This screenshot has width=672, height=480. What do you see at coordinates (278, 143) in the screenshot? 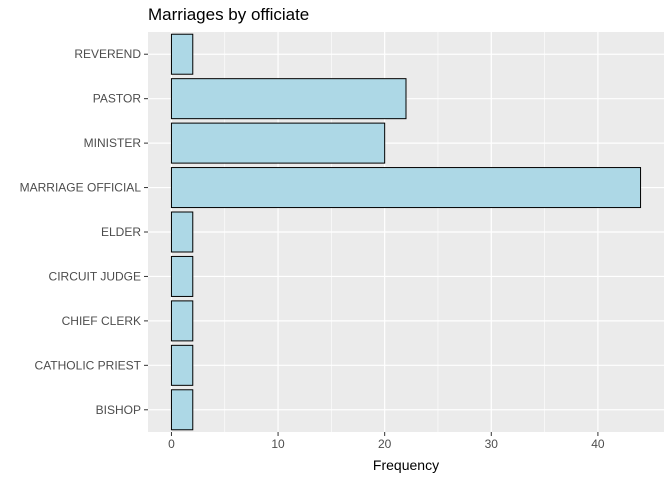
I see `bar-minister` at bounding box center [278, 143].